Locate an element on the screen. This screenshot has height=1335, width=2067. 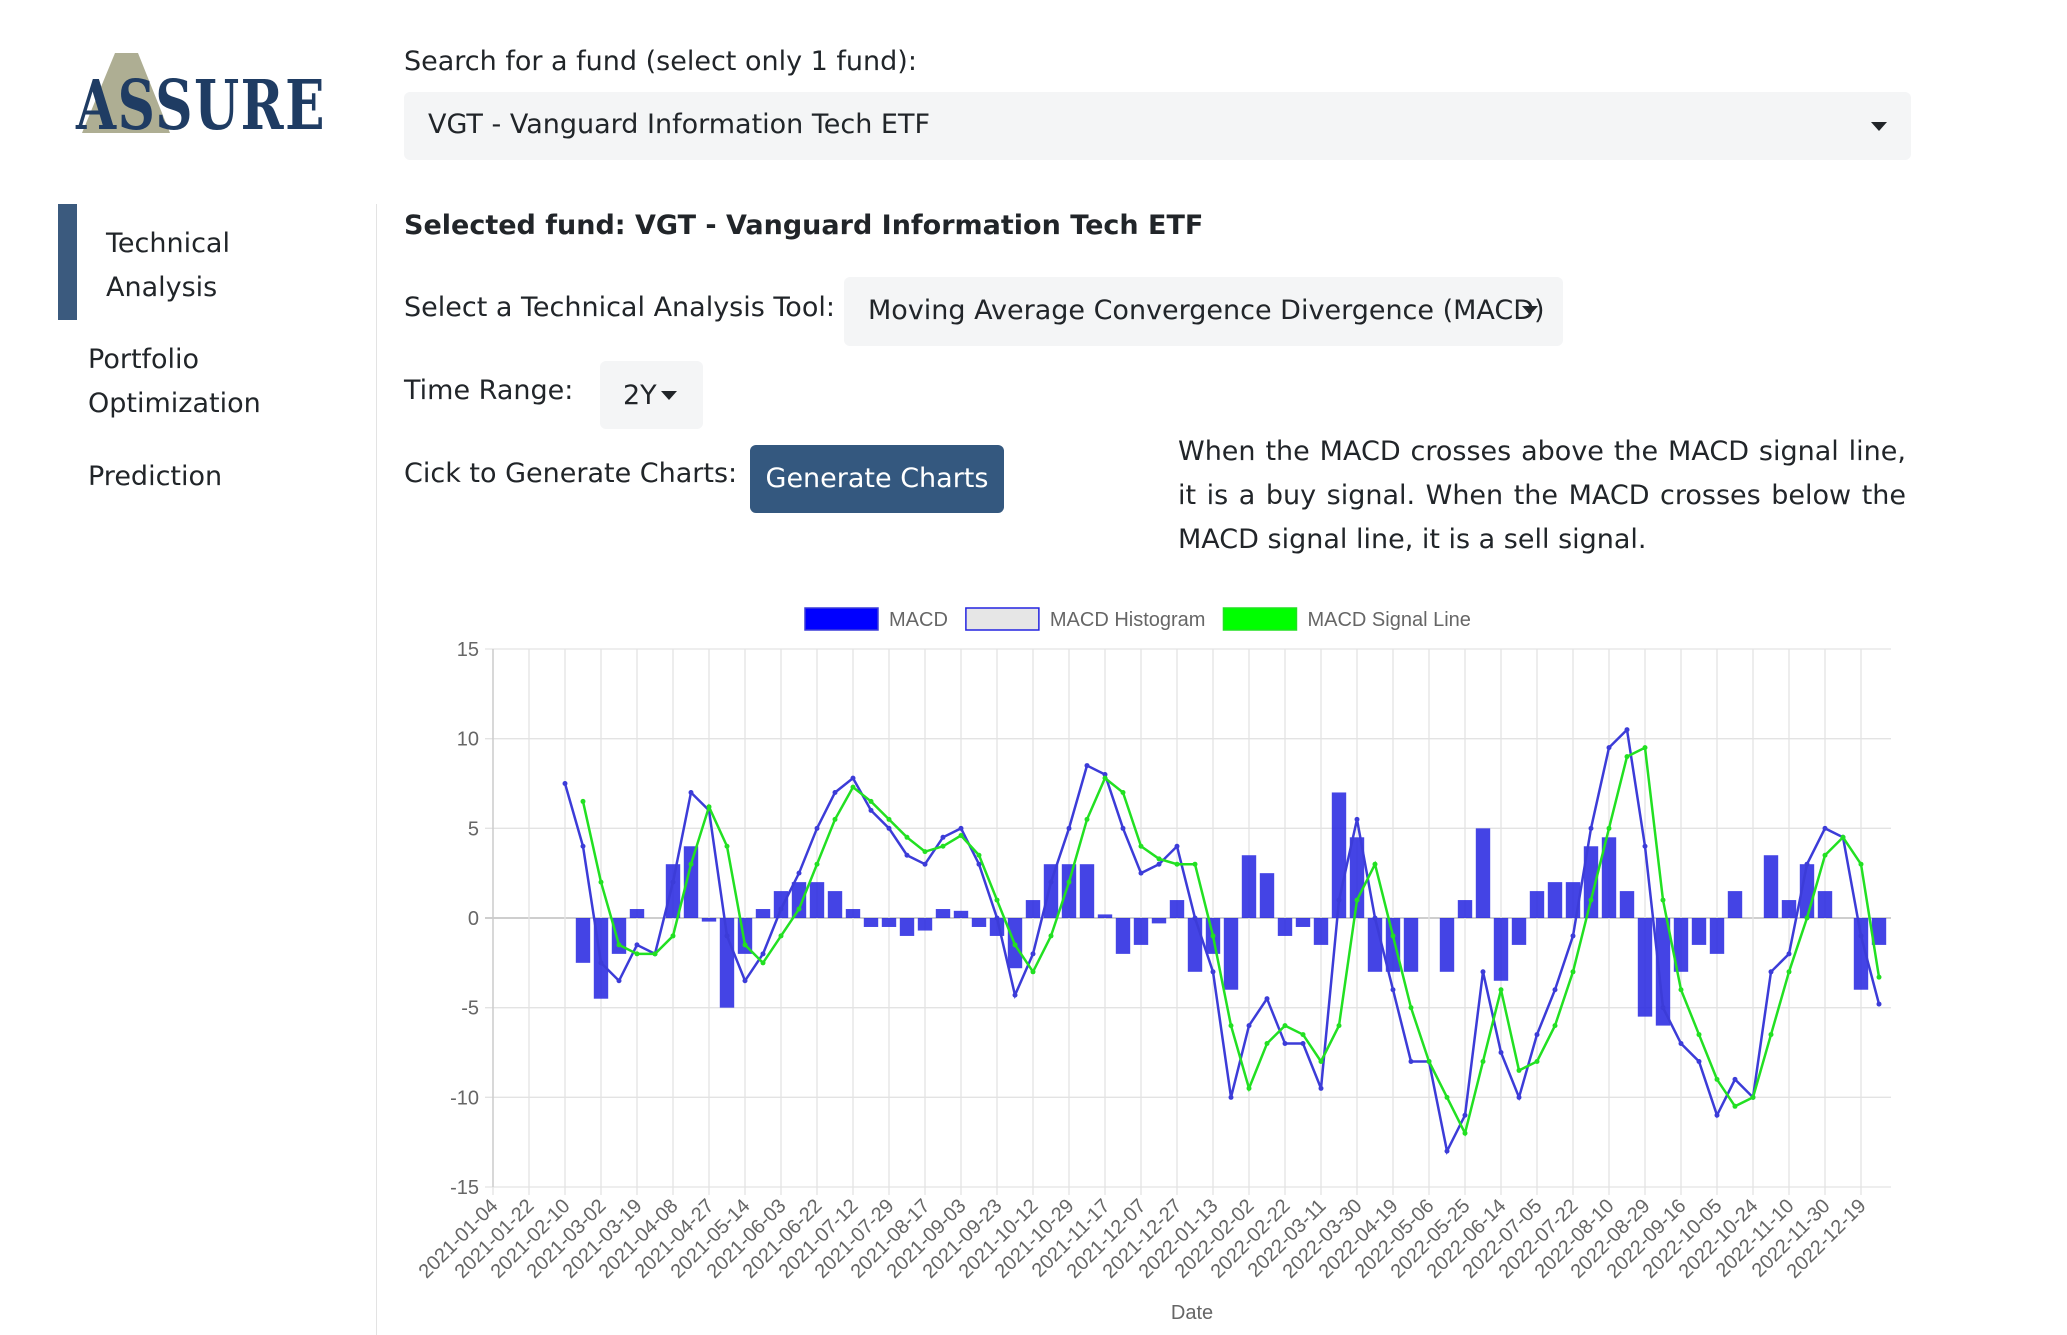
generate-button: Generate Charts is located at coordinates (877, 479).